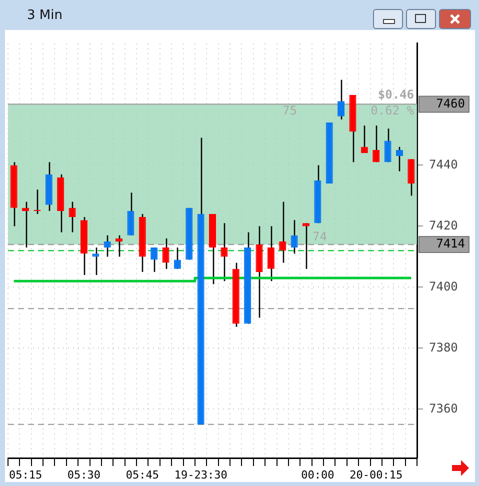  What do you see at coordinates (443, 225) in the screenshot?
I see `y-tick-label: 7420` at bounding box center [443, 225].